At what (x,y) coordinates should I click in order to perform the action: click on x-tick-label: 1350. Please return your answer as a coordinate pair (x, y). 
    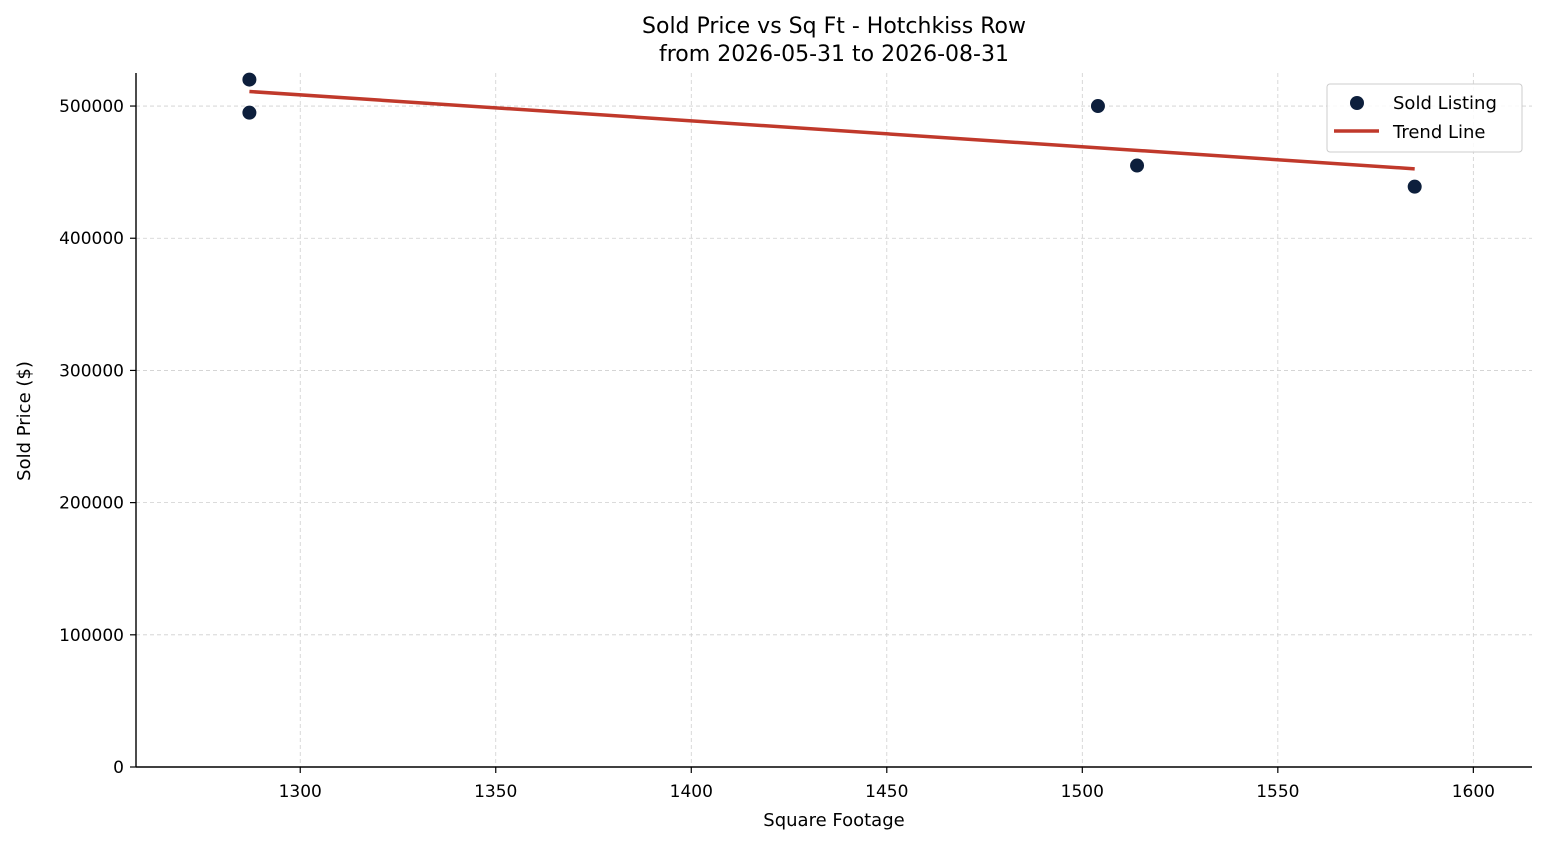
    Looking at the image, I should click on (495, 792).